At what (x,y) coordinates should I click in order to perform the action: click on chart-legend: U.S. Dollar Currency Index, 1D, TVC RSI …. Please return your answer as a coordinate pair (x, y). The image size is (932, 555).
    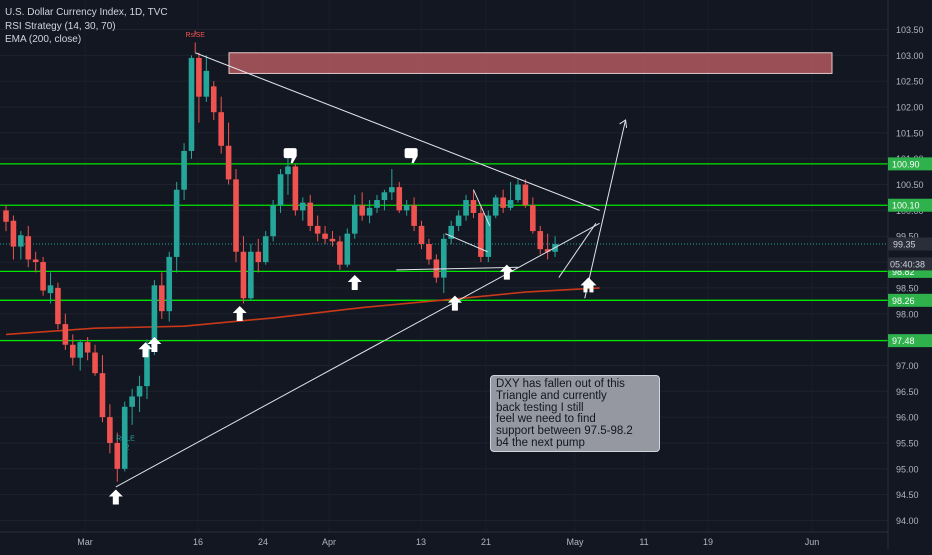
    Looking at the image, I should click on (86, 26).